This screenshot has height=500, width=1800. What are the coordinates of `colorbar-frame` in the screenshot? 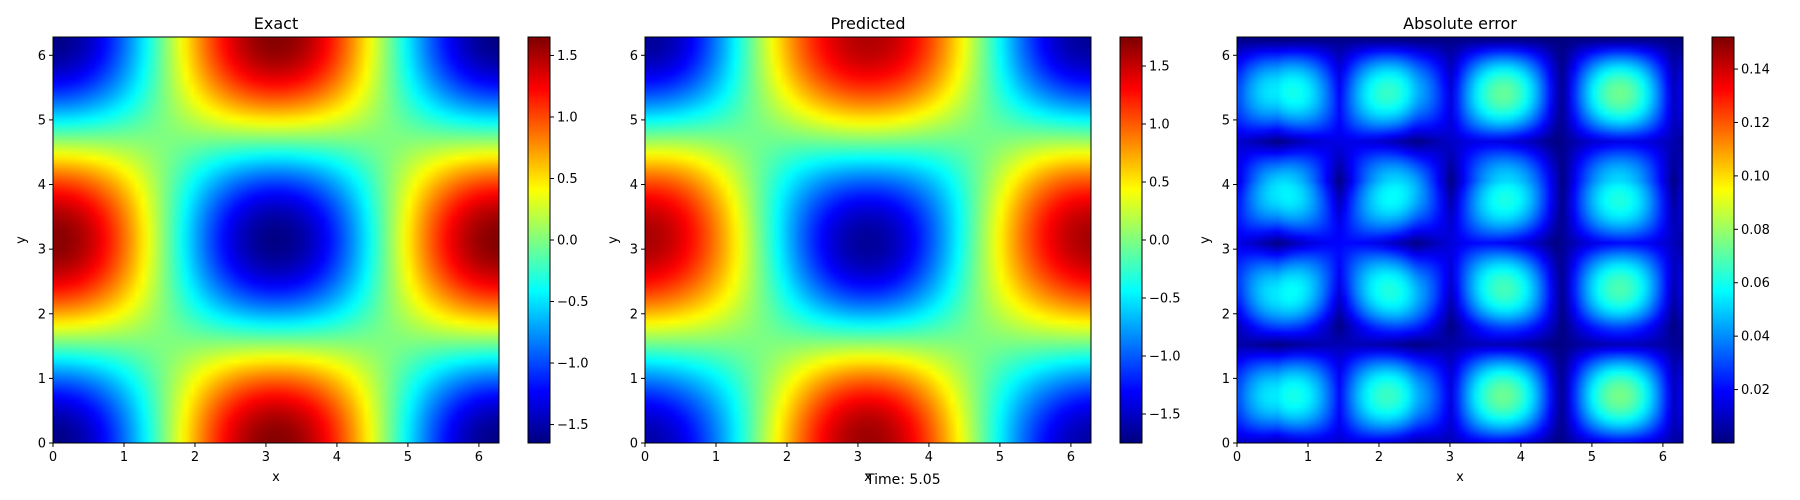 It's located at (1723, 240).